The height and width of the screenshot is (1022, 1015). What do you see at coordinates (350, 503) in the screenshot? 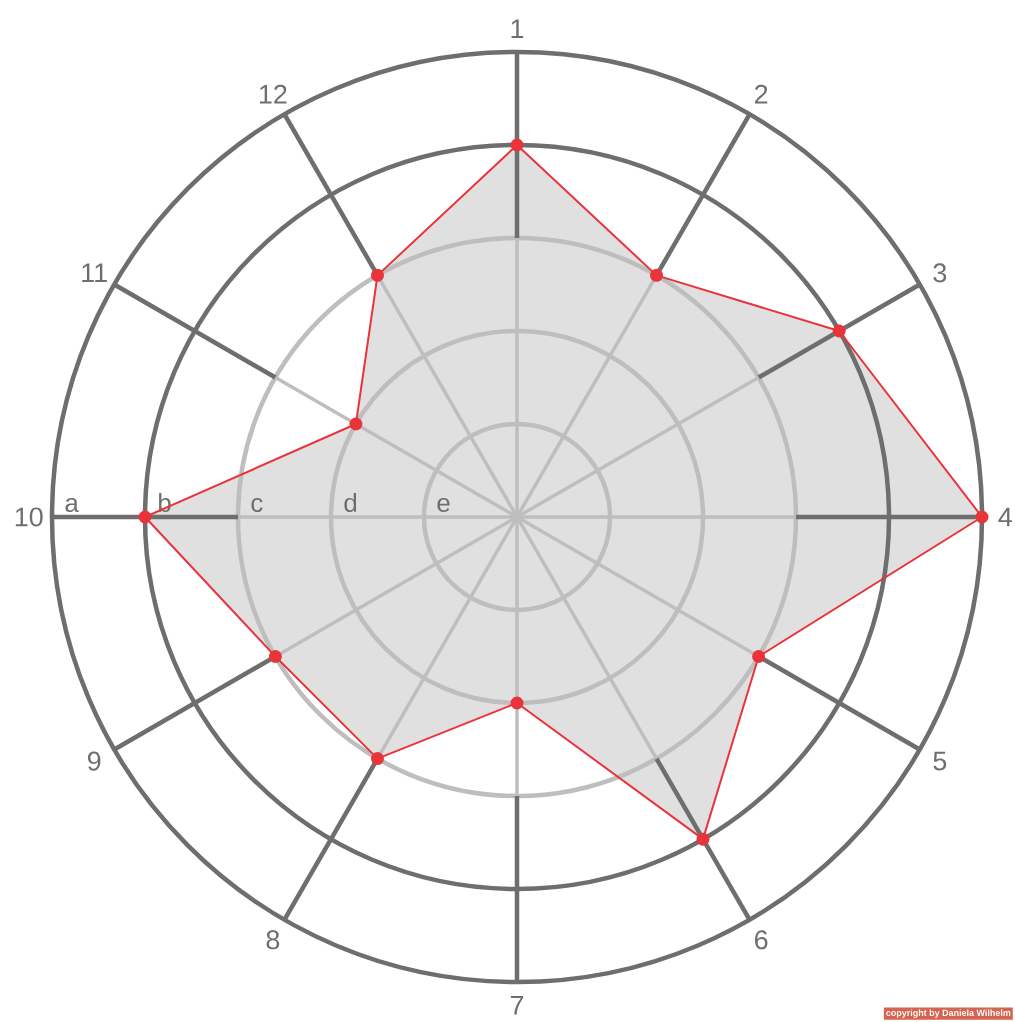
I see `y-tick-label: d` at bounding box center [350, 503].